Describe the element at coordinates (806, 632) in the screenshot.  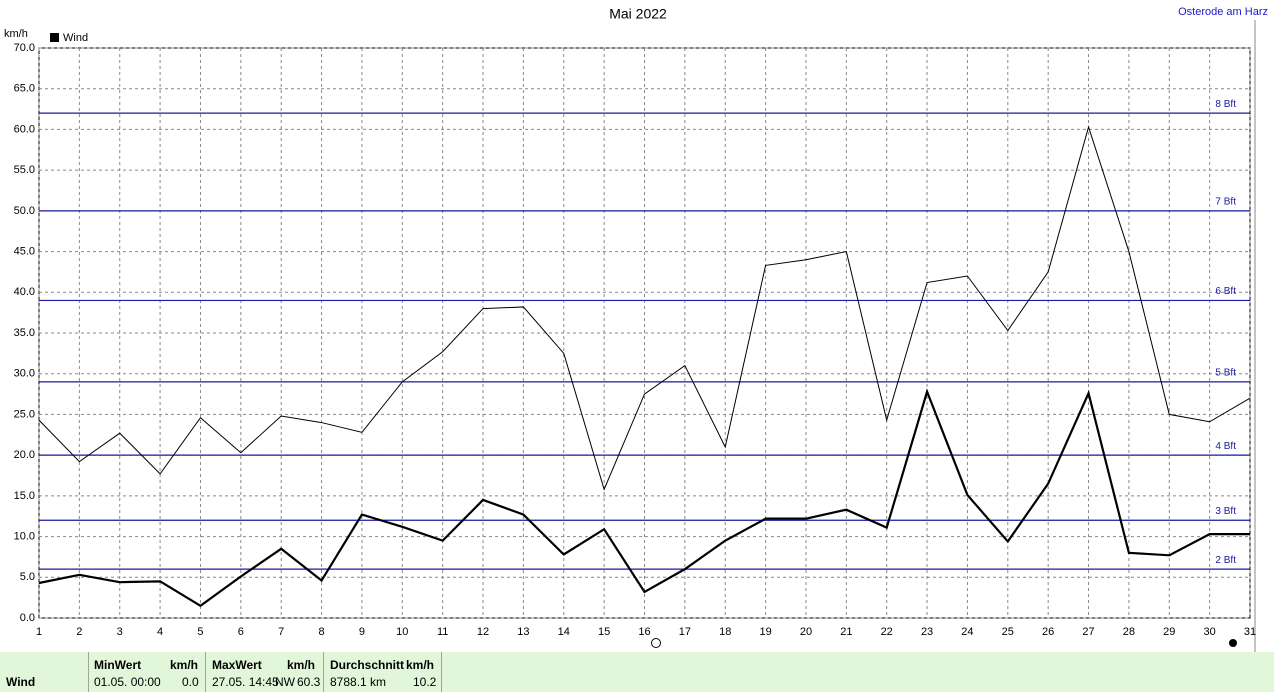
I see `x-tick-label: 20` at that location.